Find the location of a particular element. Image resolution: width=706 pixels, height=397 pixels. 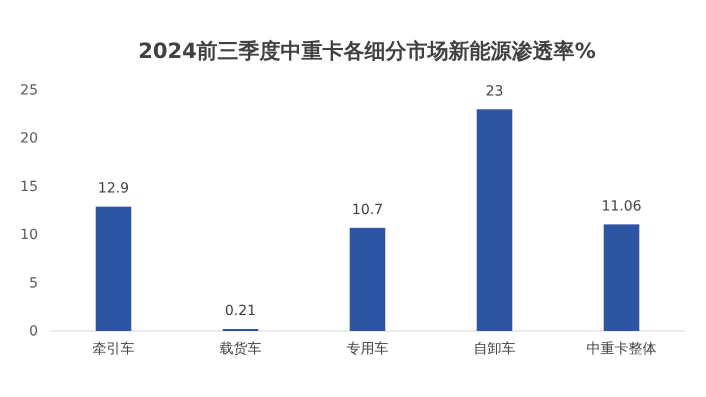

data-label: 11.06 is located at coordinates (621, 206).